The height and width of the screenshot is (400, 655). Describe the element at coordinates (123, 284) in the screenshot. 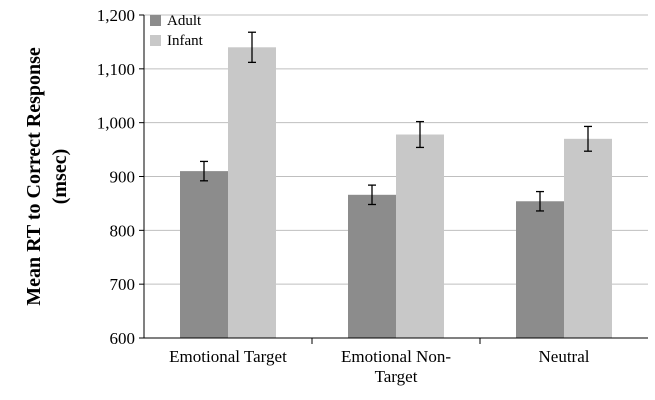

I see `y-tick-label: 700` at that location.